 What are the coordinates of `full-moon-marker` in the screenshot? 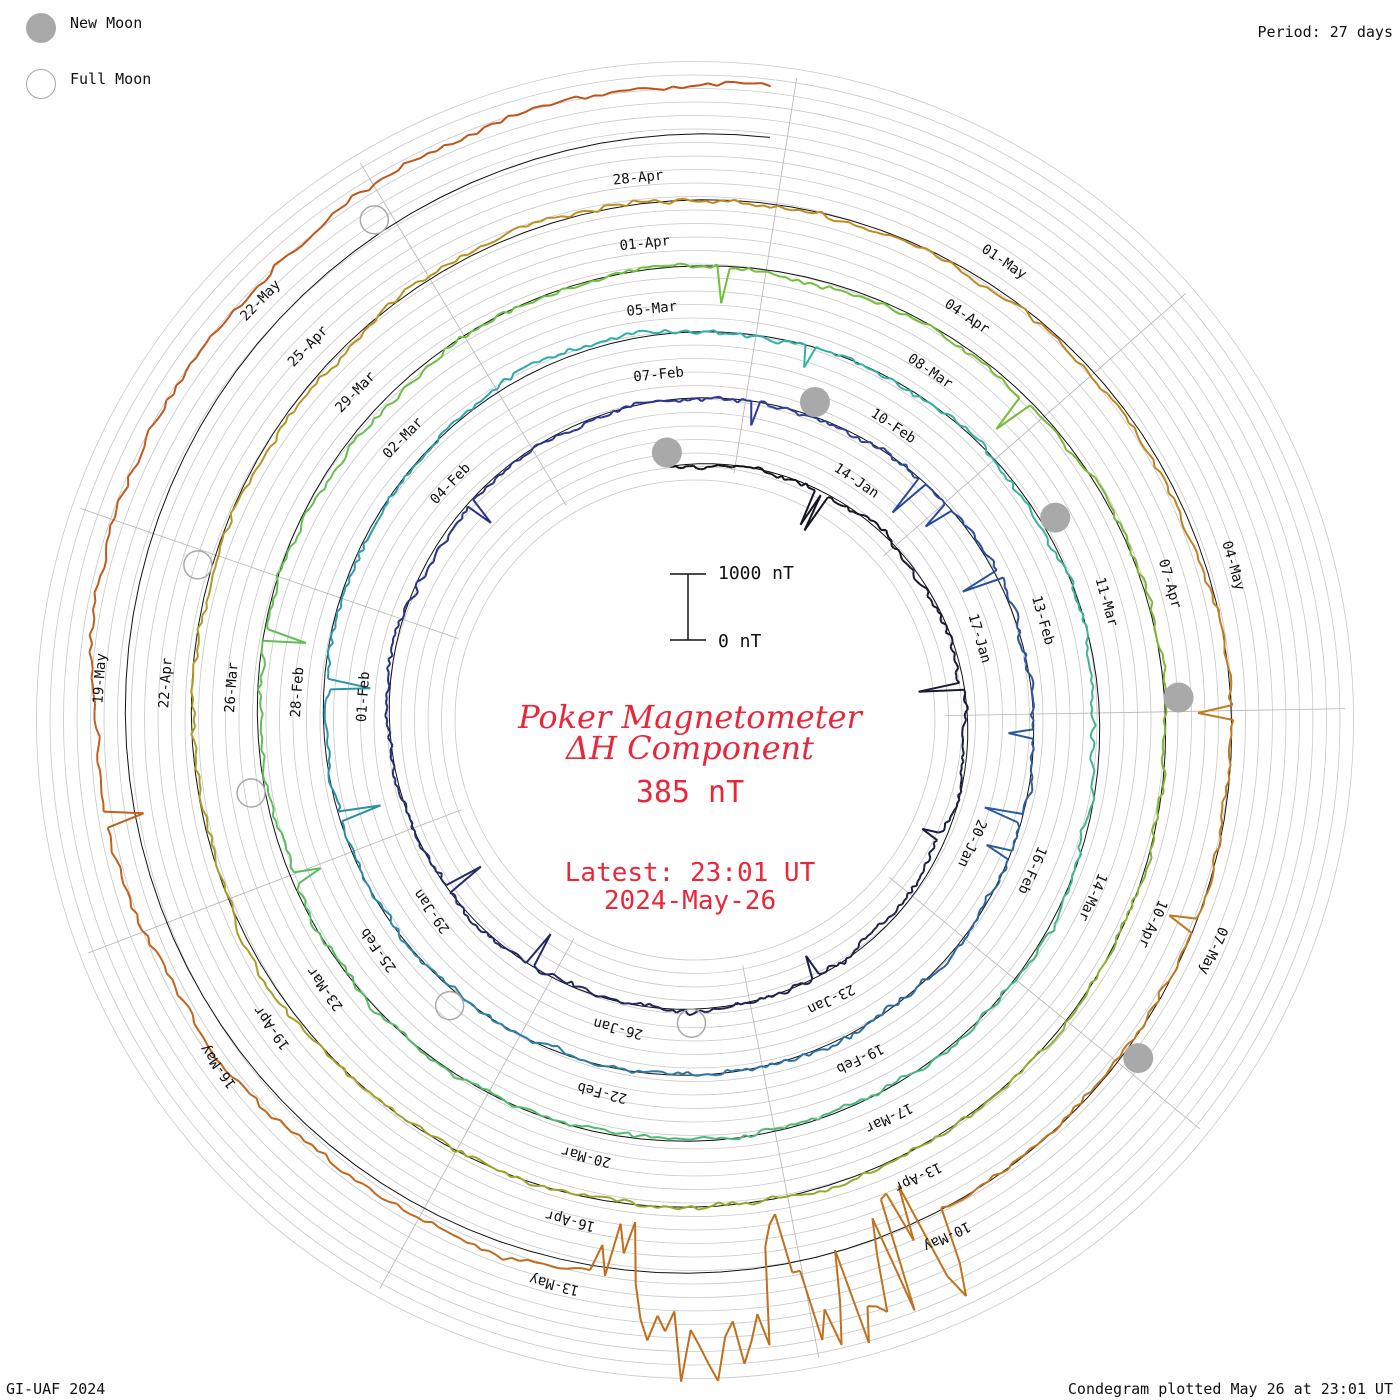 It's located at (691, 1023).